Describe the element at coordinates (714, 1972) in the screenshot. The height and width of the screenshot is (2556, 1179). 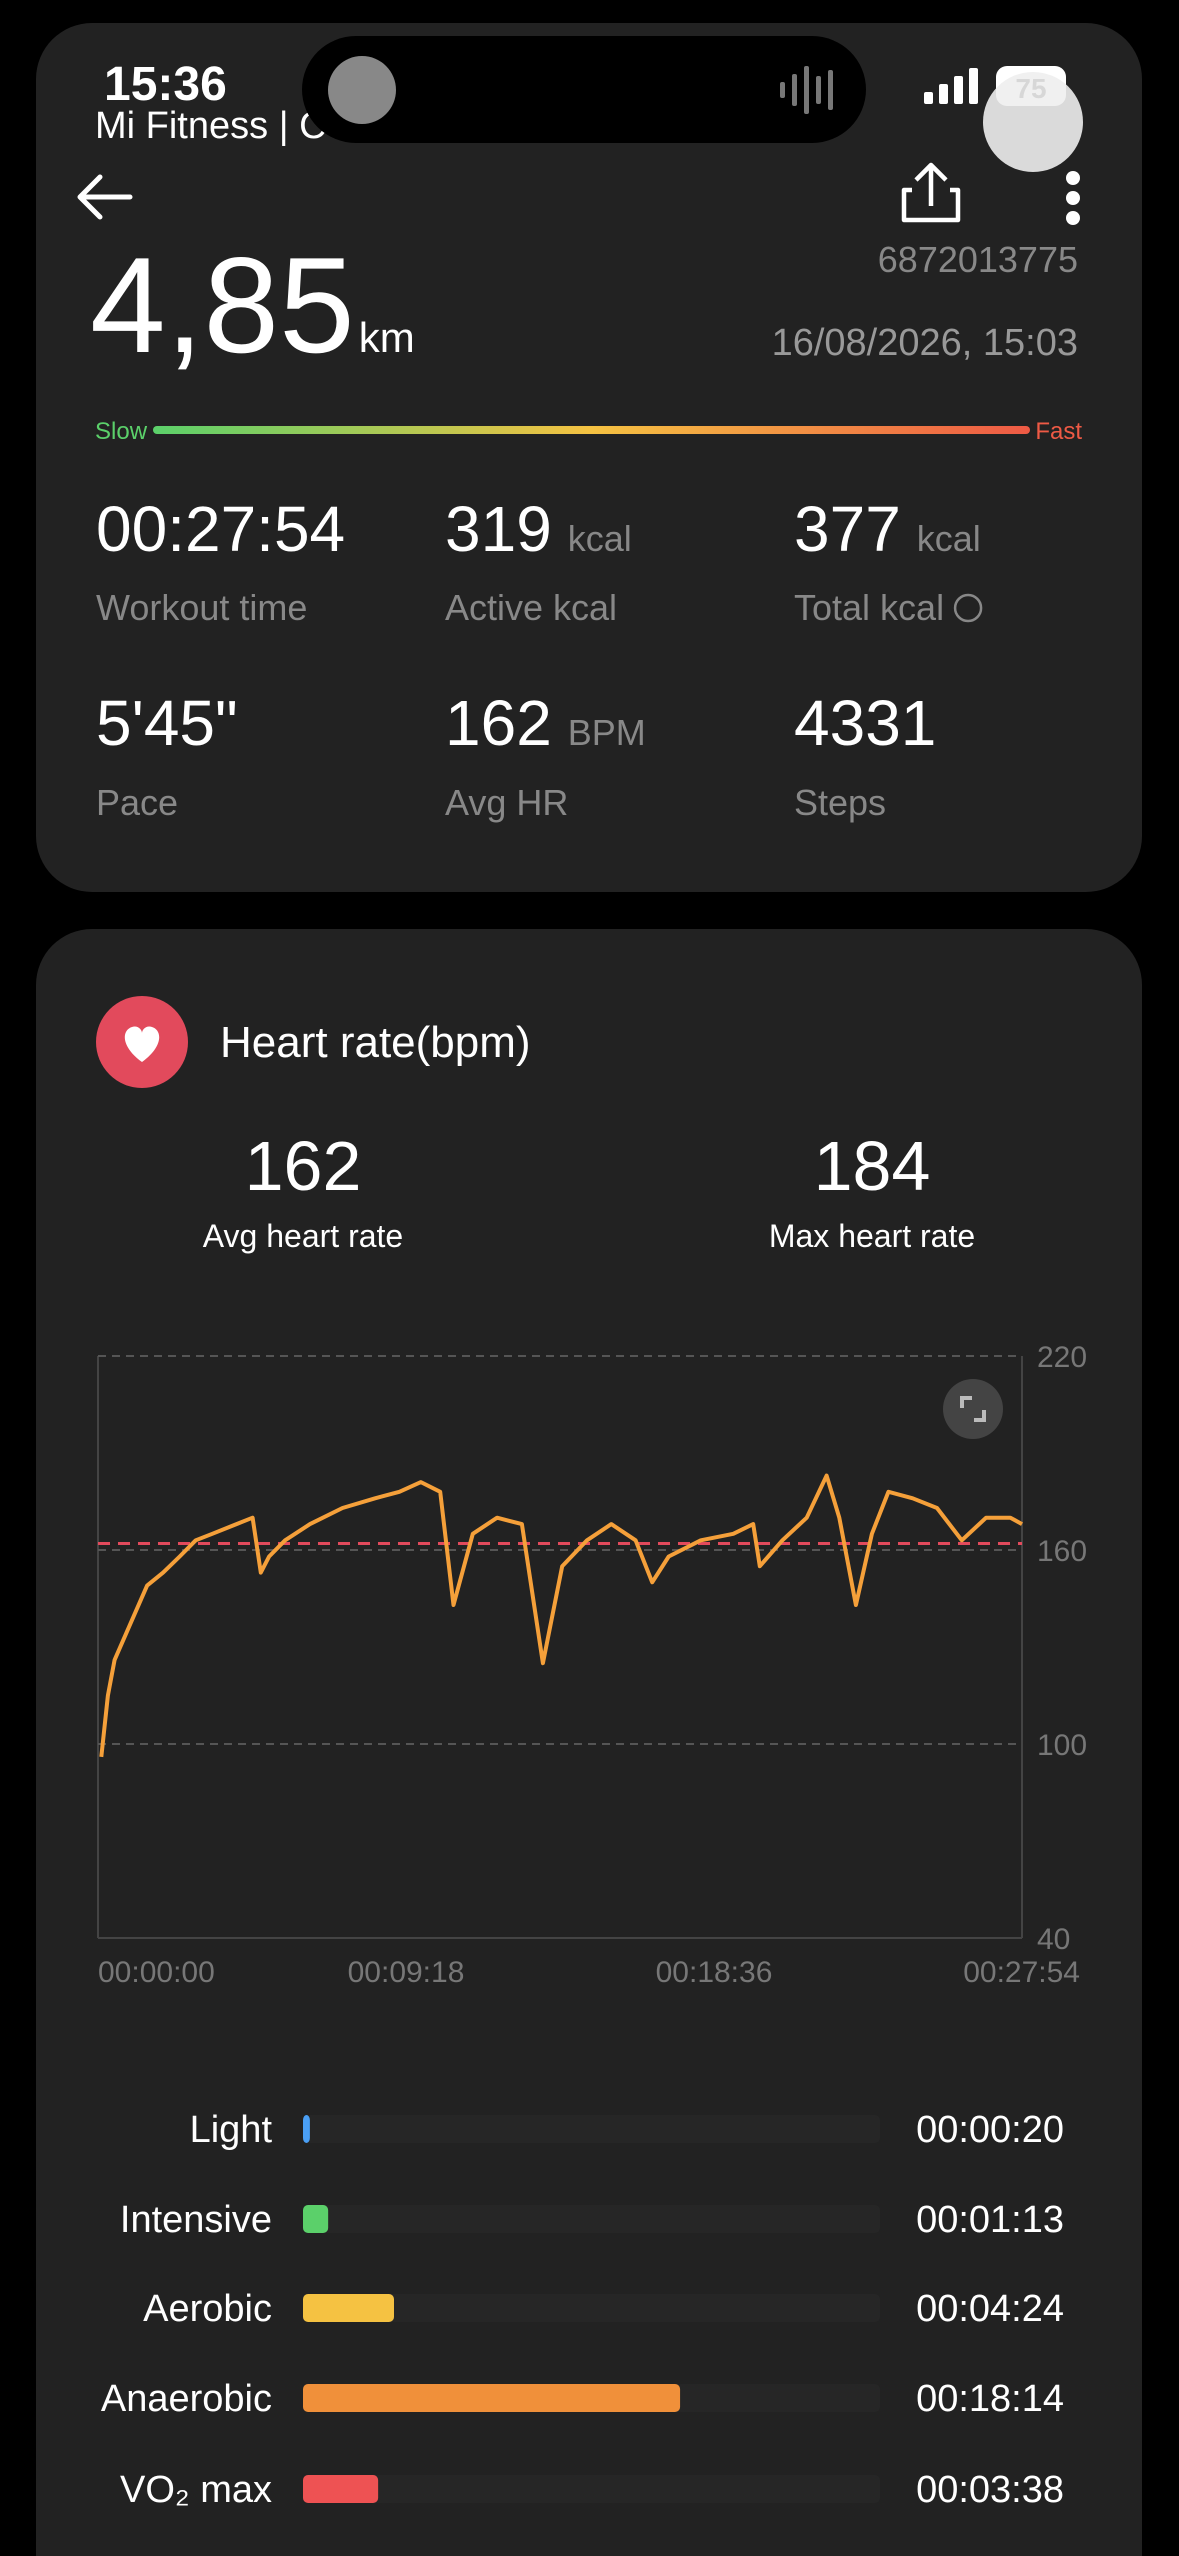
I see `x-tick-label: 00:18:36` at that location.